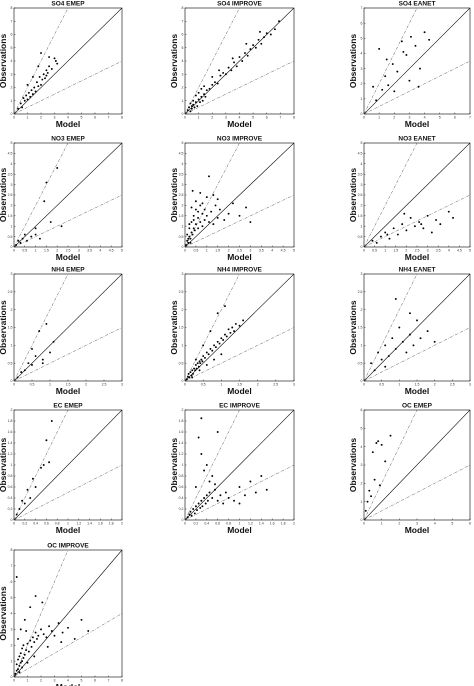  Describe the element at coordinates (183, 8) in the screenshot. I see `y-tick-label: 8` at that location.